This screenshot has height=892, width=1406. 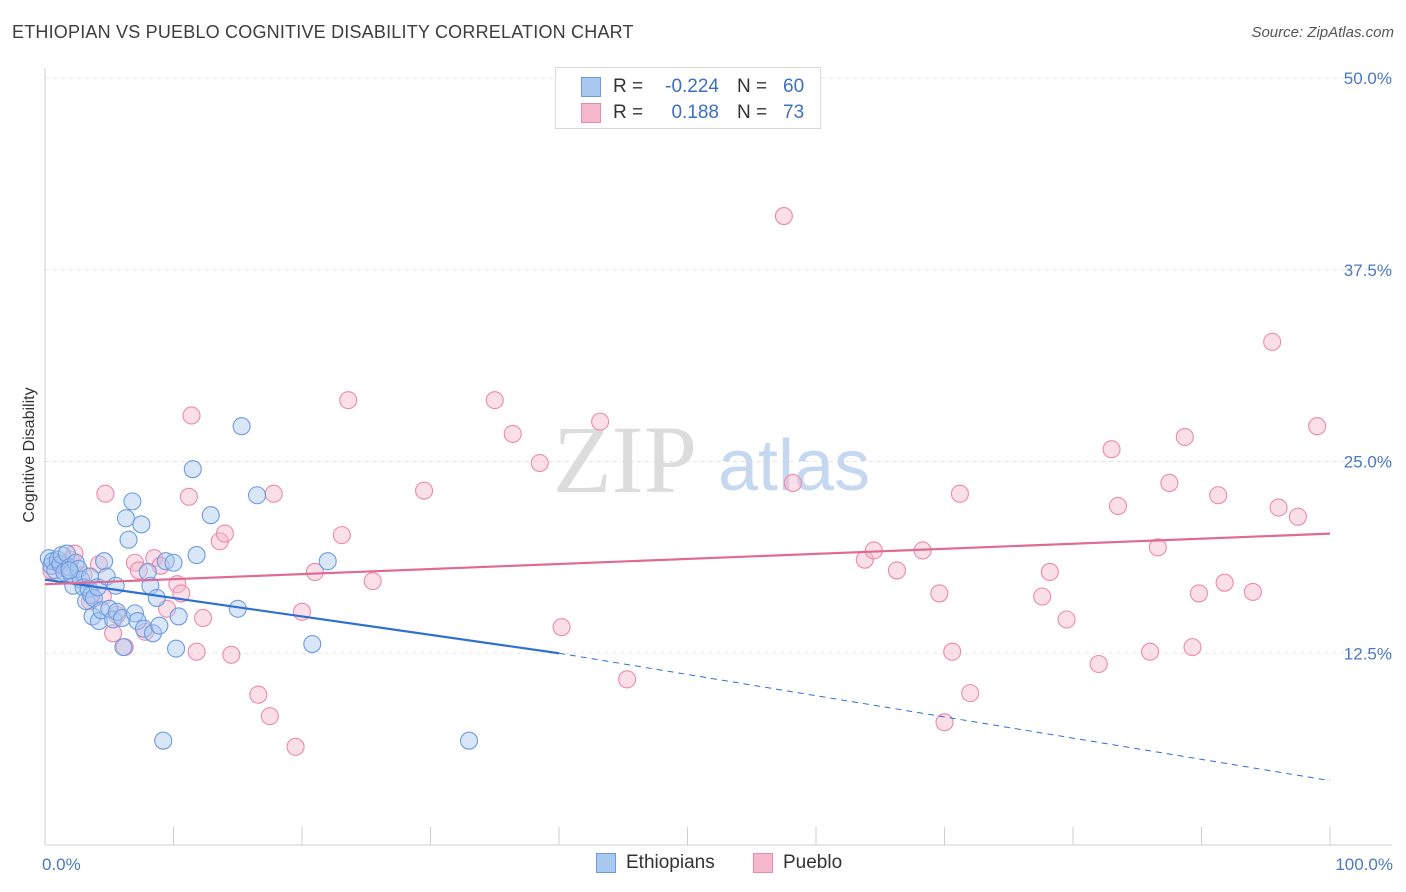 What do you see at coordinates (1322, 32) in the screenshot?
I see `source-label: Source: ZipAtlas.com` at bounding box center [1322, 32].